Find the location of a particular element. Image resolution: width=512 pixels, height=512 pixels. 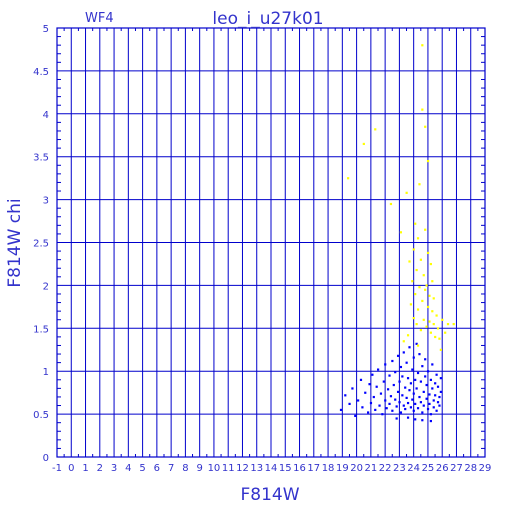

x-tick-label: 1 is located at coordinates (85, 468).